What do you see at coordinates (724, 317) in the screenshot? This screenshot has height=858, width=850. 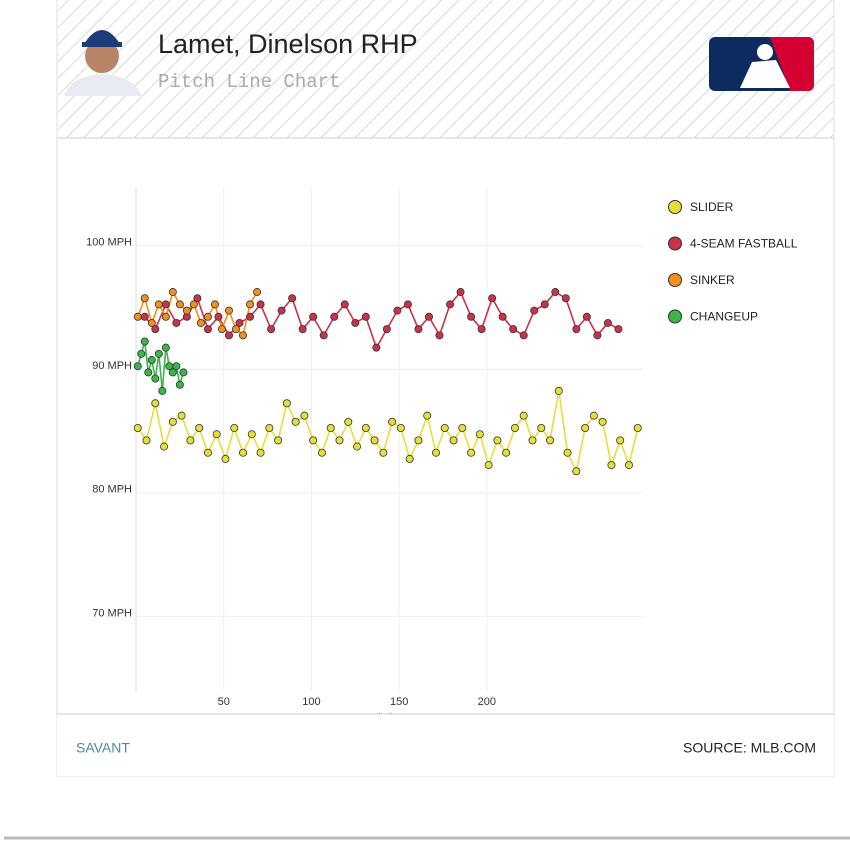 I see `legend-label: CHANGEUP` at bounding box center [724, 317].